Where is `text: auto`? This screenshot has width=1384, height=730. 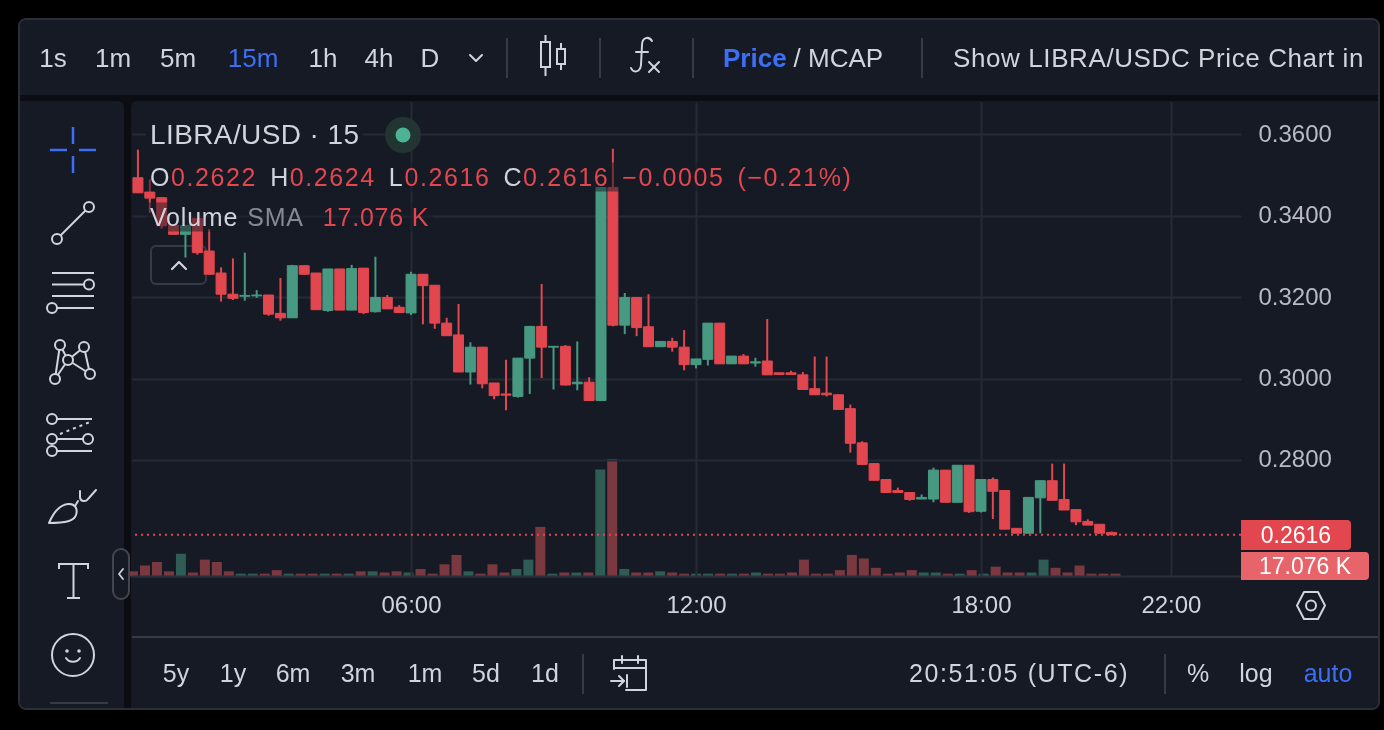 text: auto is located at coordinates (1328, 672).